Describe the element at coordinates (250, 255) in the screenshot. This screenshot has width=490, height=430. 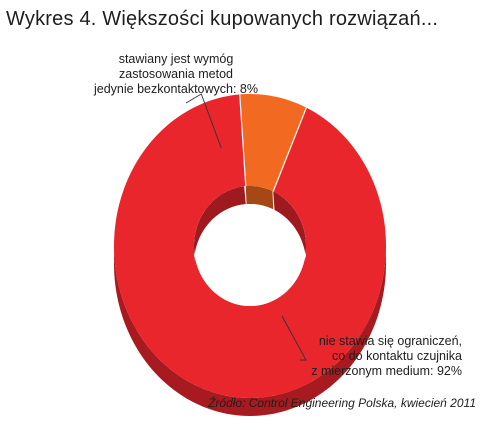
I see `donut-hole-floor` at that location.